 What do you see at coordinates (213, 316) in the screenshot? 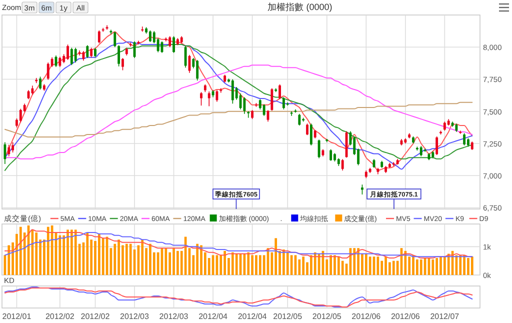
I see `x-tick-label: 2012/04` at bounding box center [213, 316].